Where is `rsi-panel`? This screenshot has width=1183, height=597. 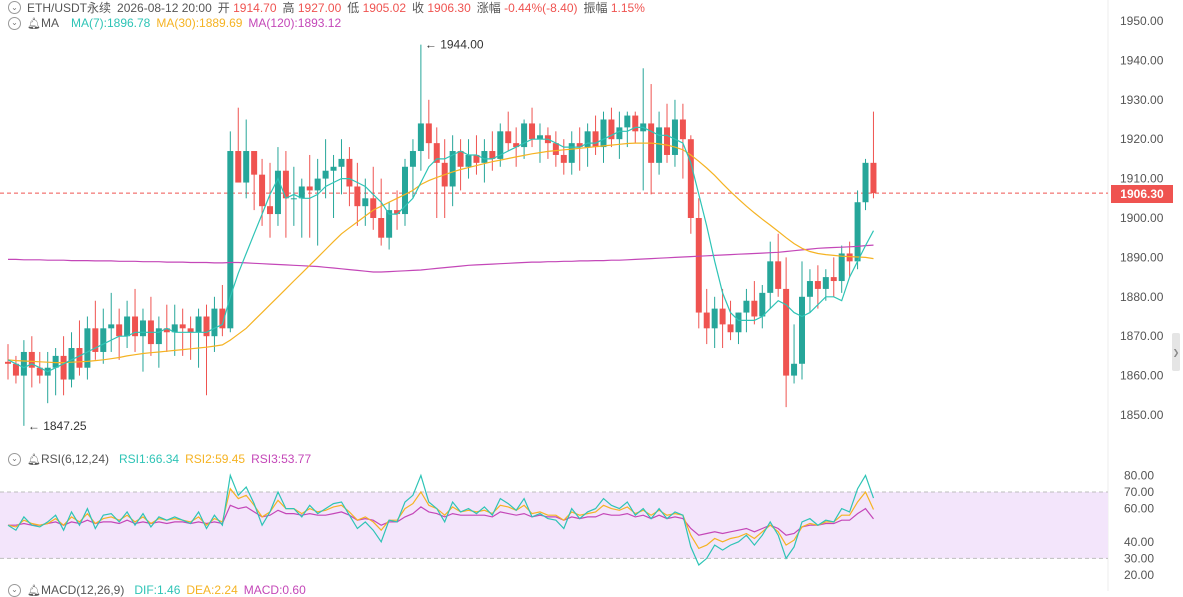
rsi-panel is located at coordinates (554, 519).